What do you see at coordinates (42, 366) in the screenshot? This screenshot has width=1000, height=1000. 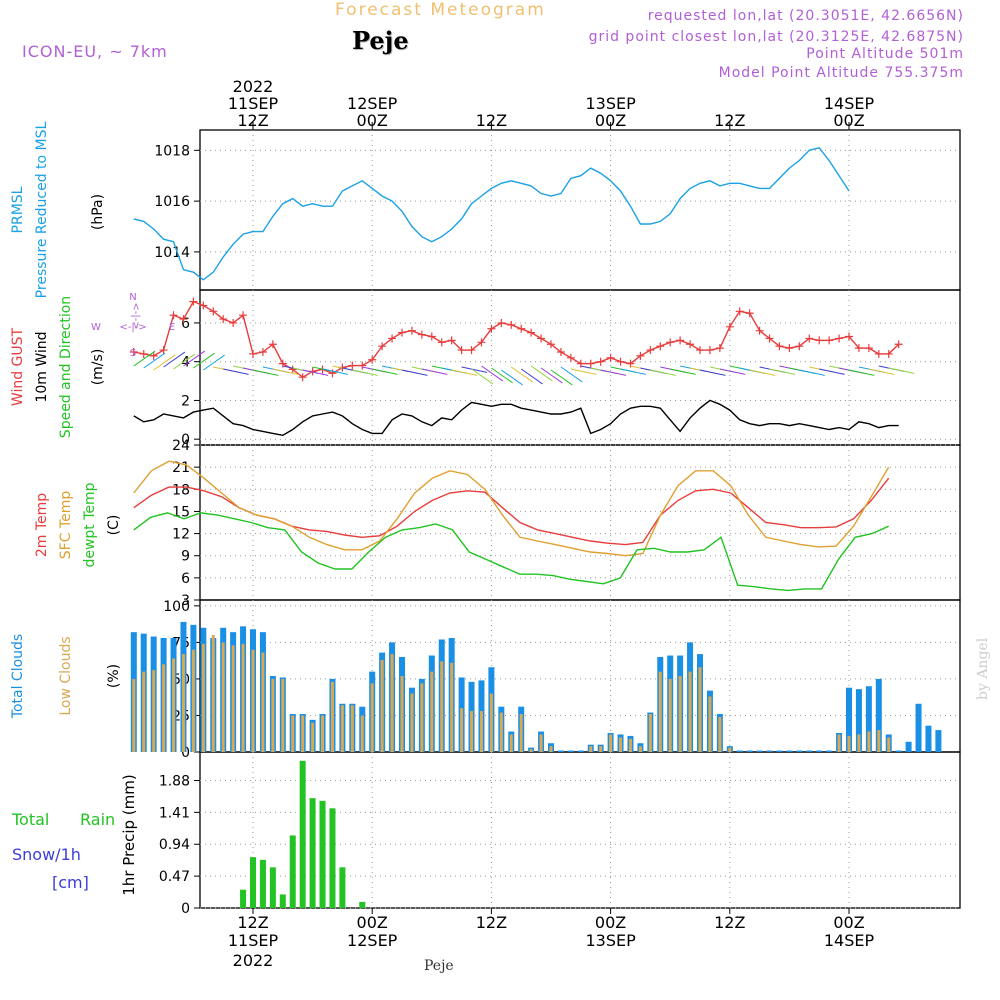 I see `label-10m-wind: 10m Wind` at bounding box center [42, 366].